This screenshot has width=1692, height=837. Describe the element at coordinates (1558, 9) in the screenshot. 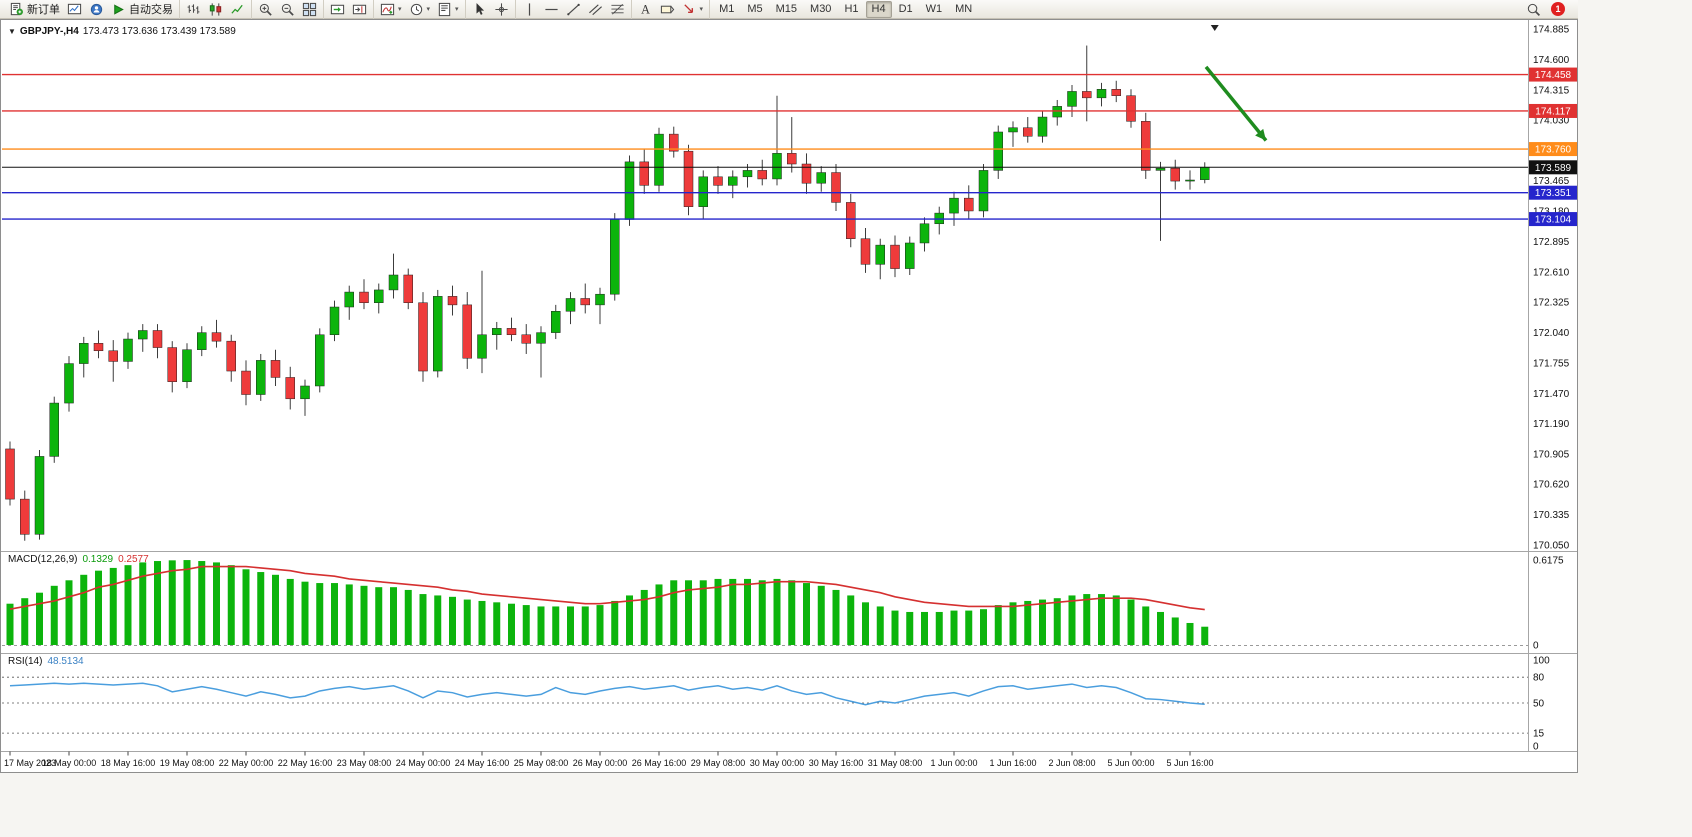

I see `notifications-badge: 1` at that location.